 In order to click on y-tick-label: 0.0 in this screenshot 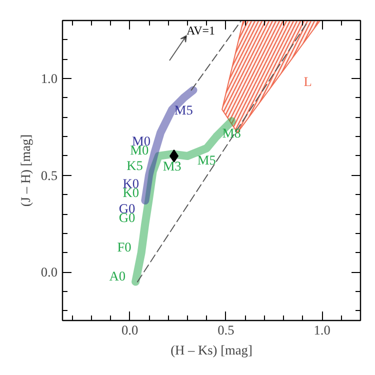, I will do `click(49, 272)`.